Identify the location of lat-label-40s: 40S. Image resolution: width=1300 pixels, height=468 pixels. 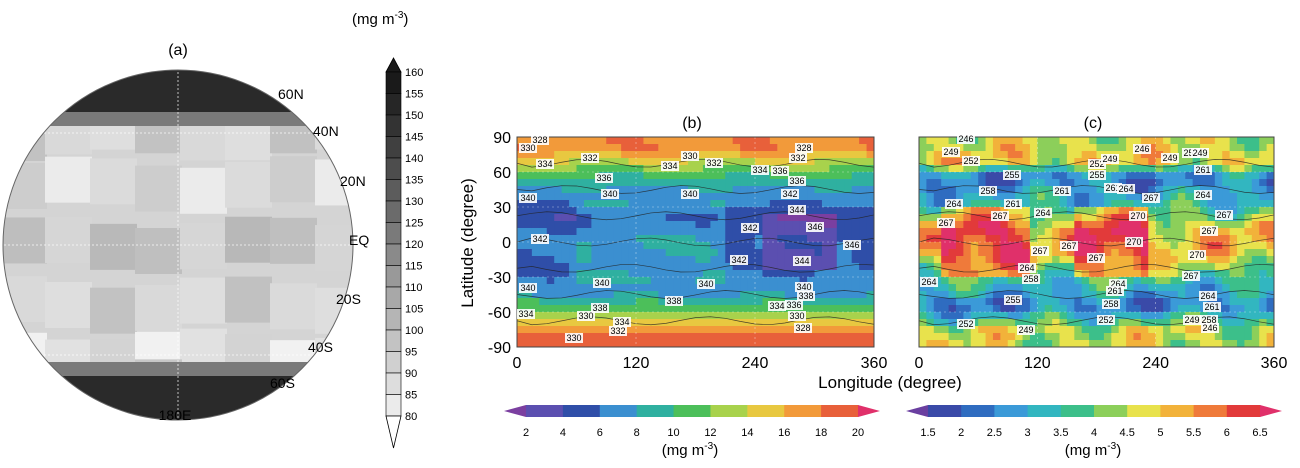
(320, 347).